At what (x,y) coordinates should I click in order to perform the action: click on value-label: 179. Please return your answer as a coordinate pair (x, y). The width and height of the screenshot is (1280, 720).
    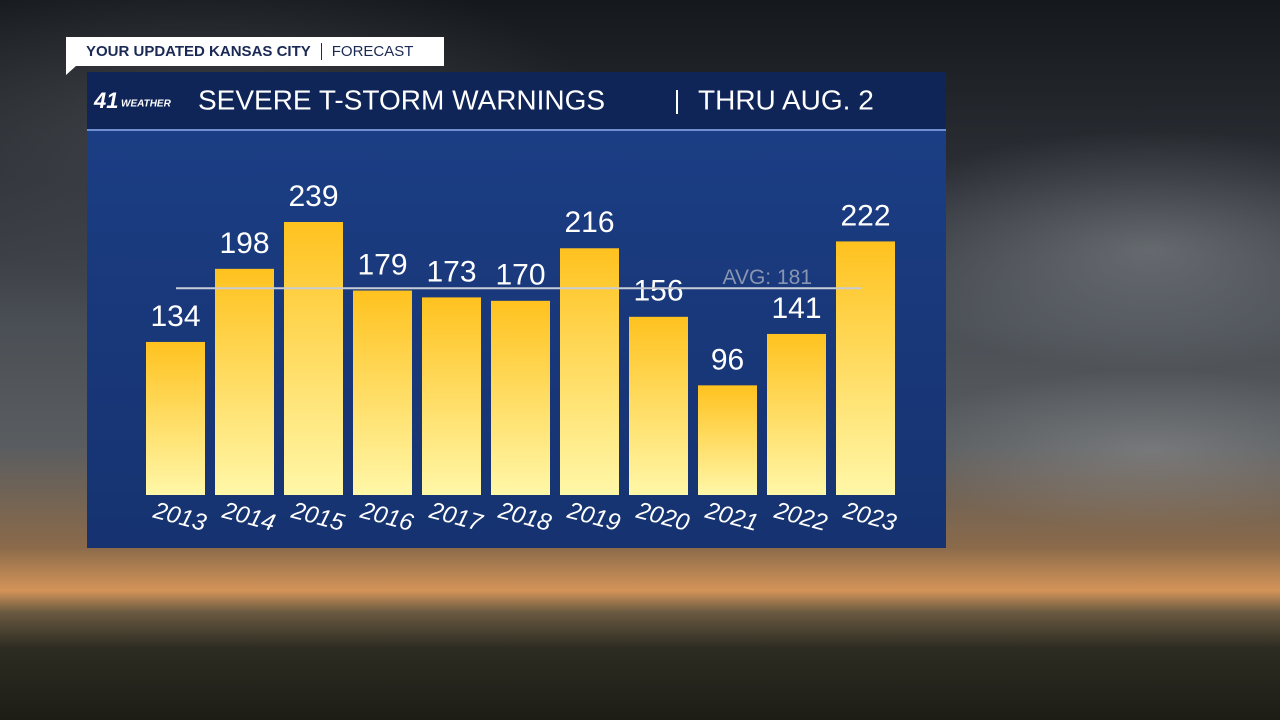
    Looking at the image, I should click on (382, 264).